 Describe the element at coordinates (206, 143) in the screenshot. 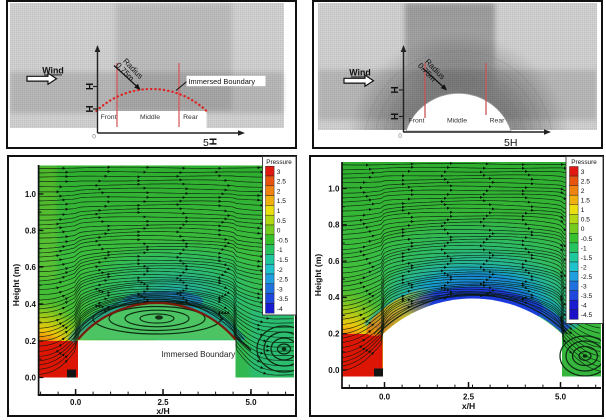

I see `svg-text: 5` at that location.